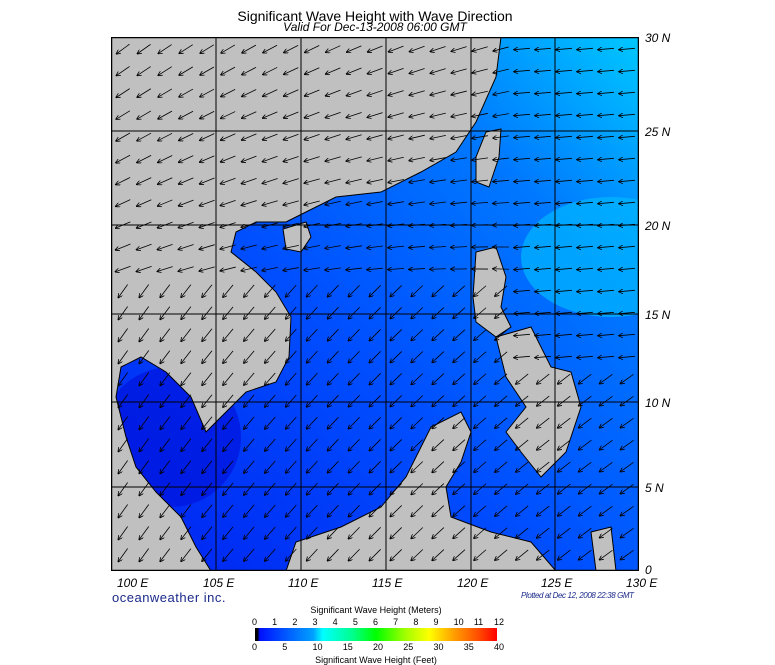 This screenshot has height=665, width=775. What do you see at coordinates (375, 27) in the screenshot?
I see `map-subtitle: Valid For Dec-13-2008 06:00 GMT` at bounding box center [375, 27].